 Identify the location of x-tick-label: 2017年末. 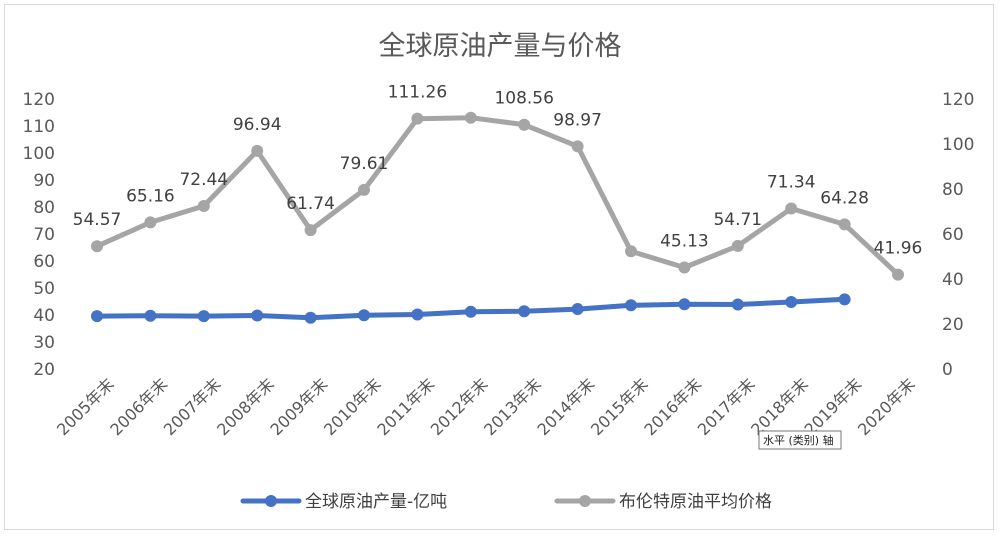
(726, 406).